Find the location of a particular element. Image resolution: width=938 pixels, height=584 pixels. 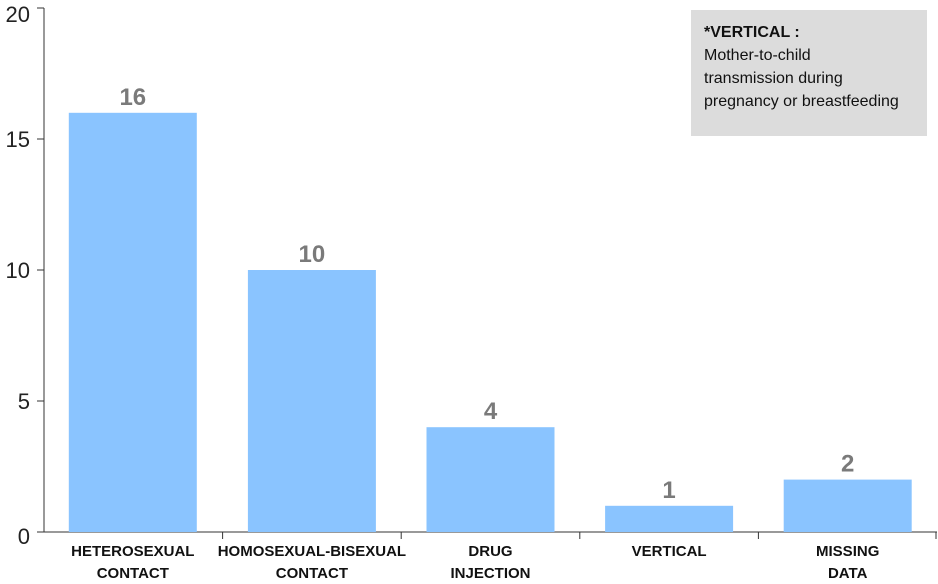

note-line-3: pregnancy or breastfeeding is located at coordinates (801, 101).